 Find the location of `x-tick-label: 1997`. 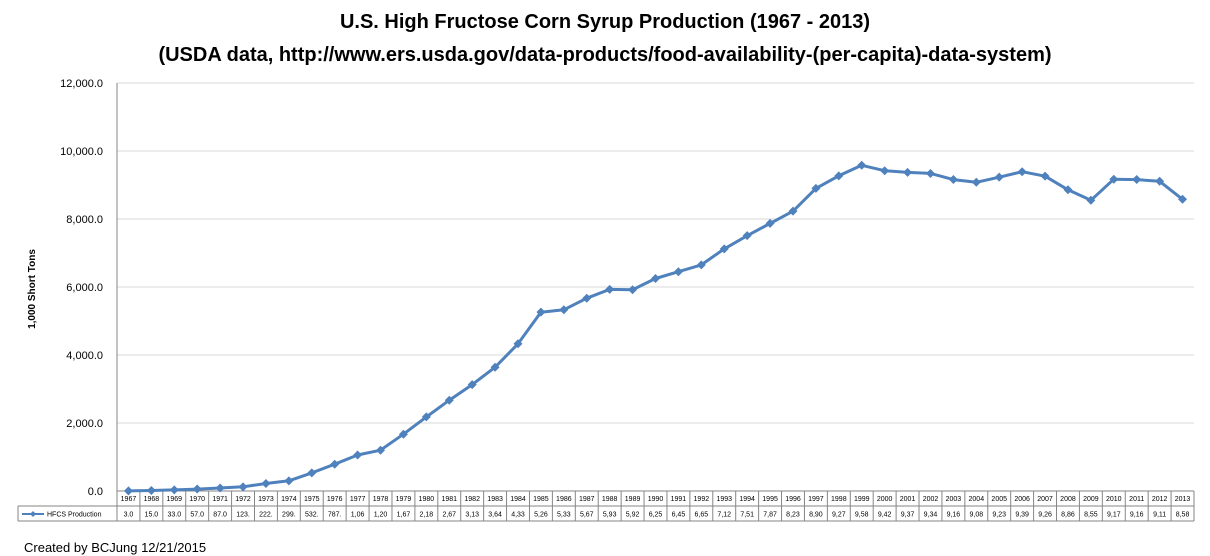

x-tick-label: 1997 is located at coordinates (816, 499).